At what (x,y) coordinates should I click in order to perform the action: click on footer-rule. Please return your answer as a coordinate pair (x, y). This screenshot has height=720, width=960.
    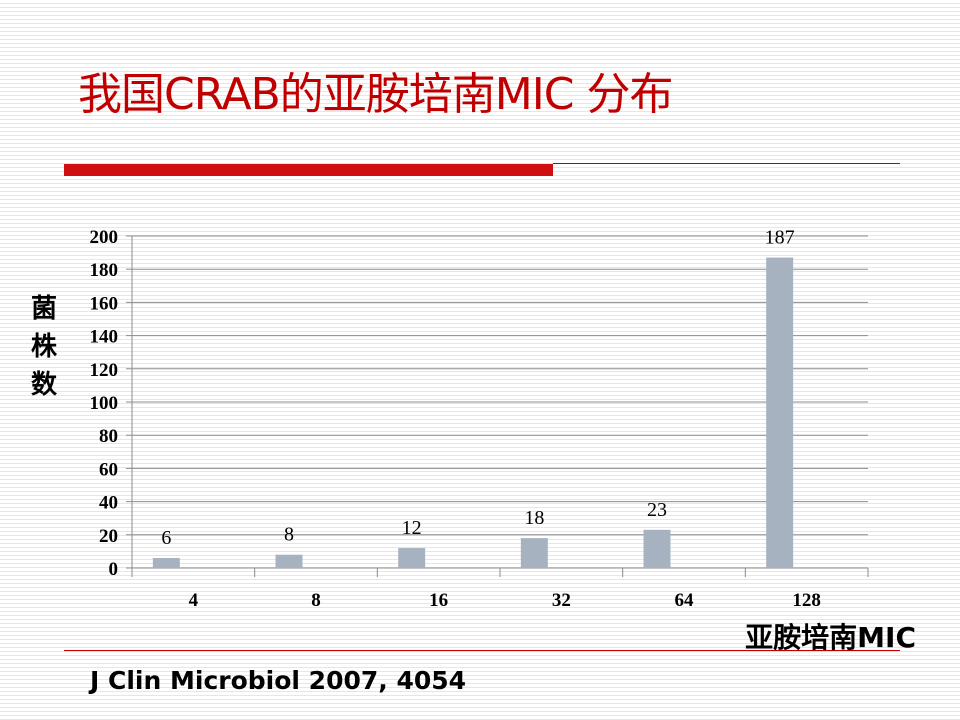
    Looking at the image, I should click on (482, 650).